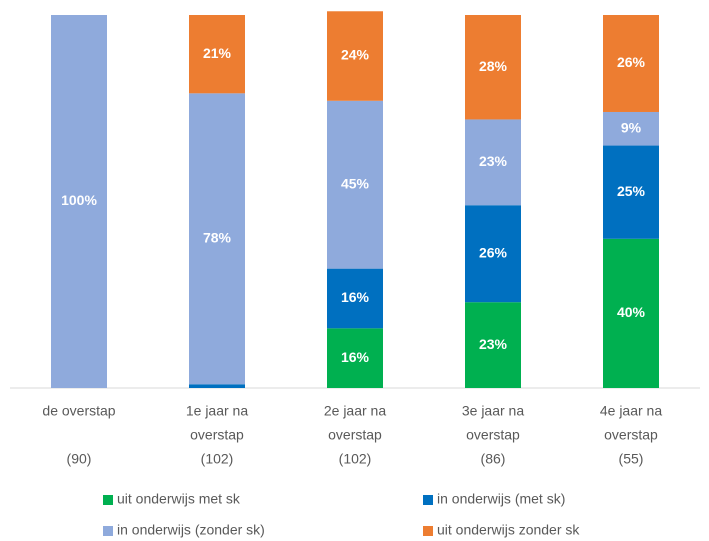 The width and height of the screenshot is (709, 541). I want to click on value-label: 28%, so click(493, 66).